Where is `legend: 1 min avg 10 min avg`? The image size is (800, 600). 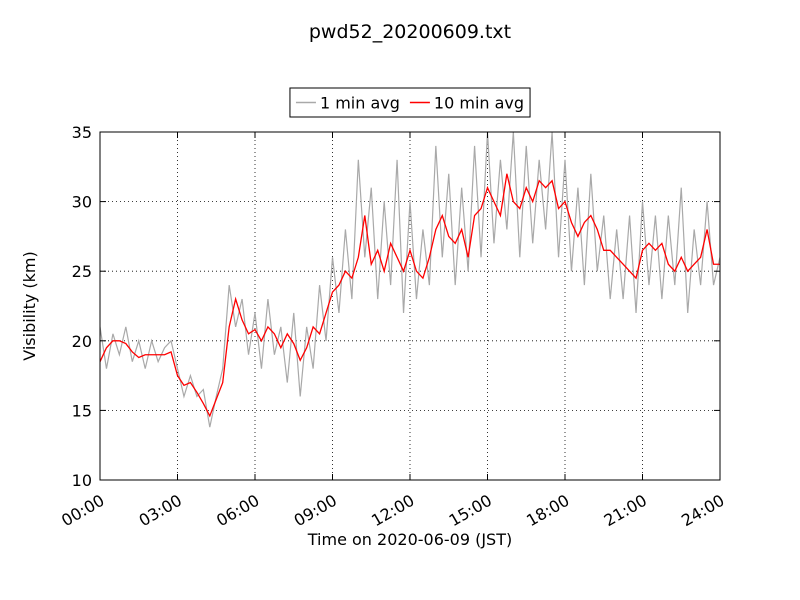
legend: 1 min avg 10 min avg is located at coordinates (410, 102).